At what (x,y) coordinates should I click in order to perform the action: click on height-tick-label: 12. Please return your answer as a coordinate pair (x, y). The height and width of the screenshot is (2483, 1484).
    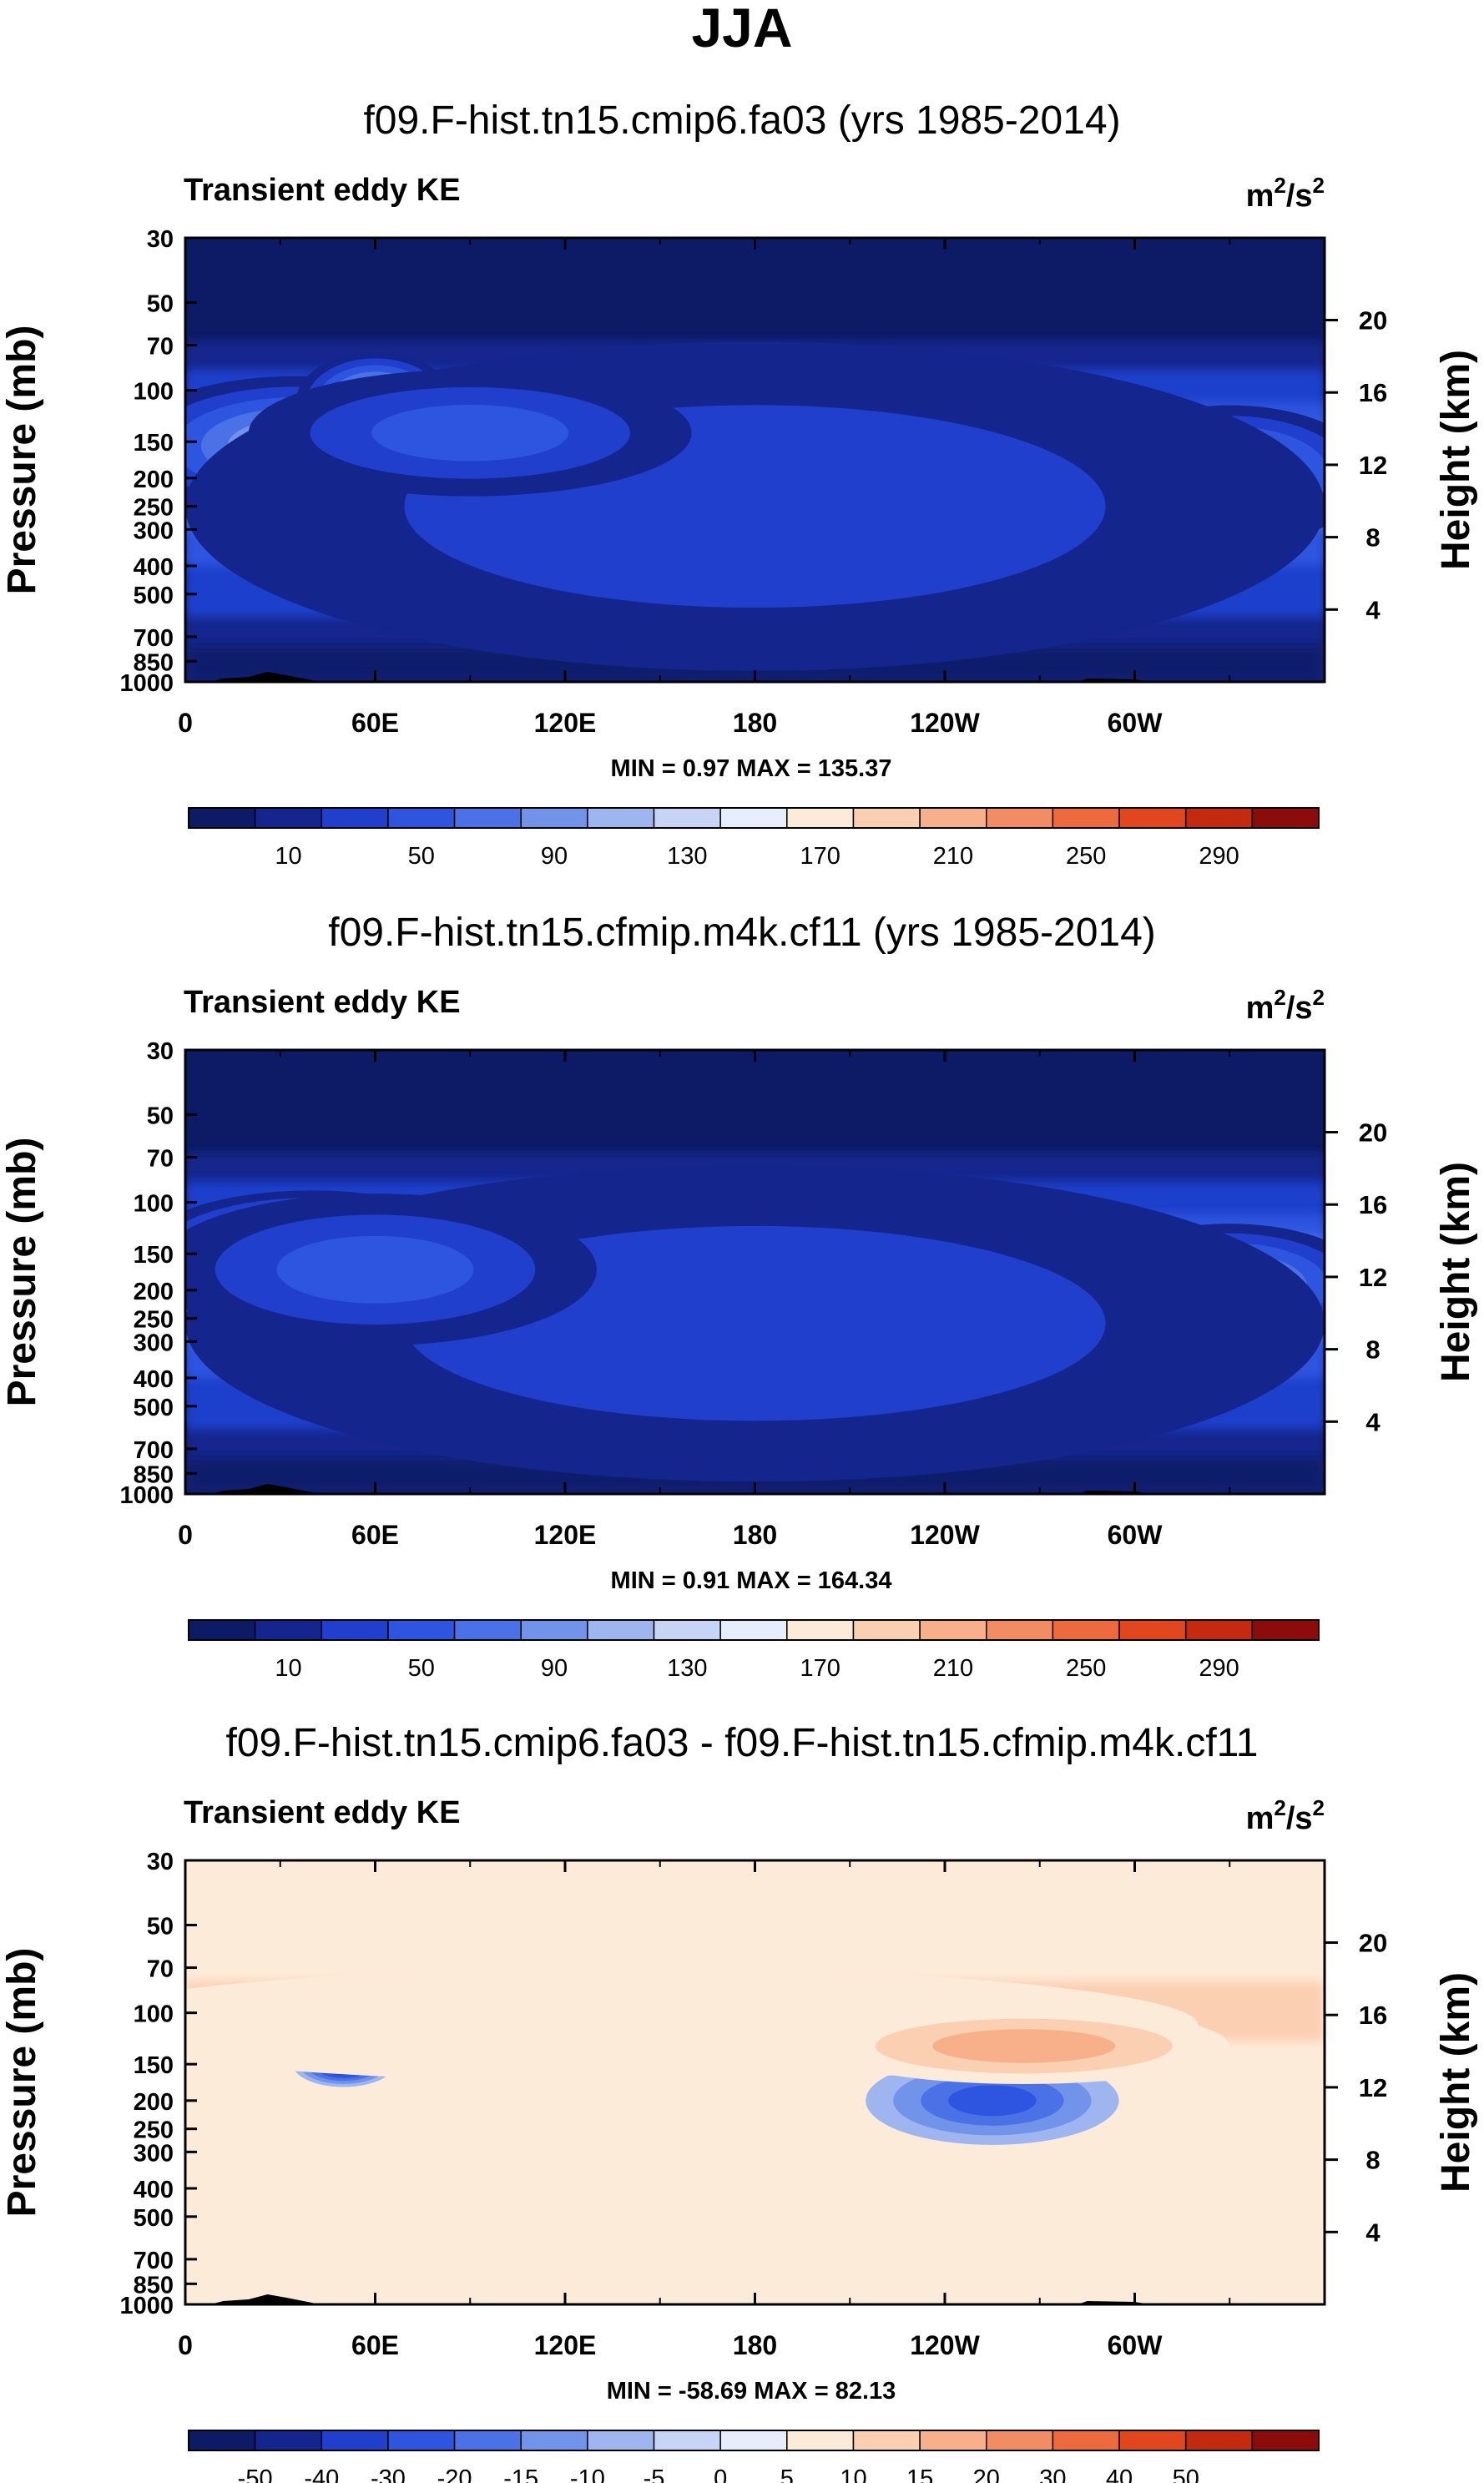
    Looking at the image, I should click on (1373, 465).